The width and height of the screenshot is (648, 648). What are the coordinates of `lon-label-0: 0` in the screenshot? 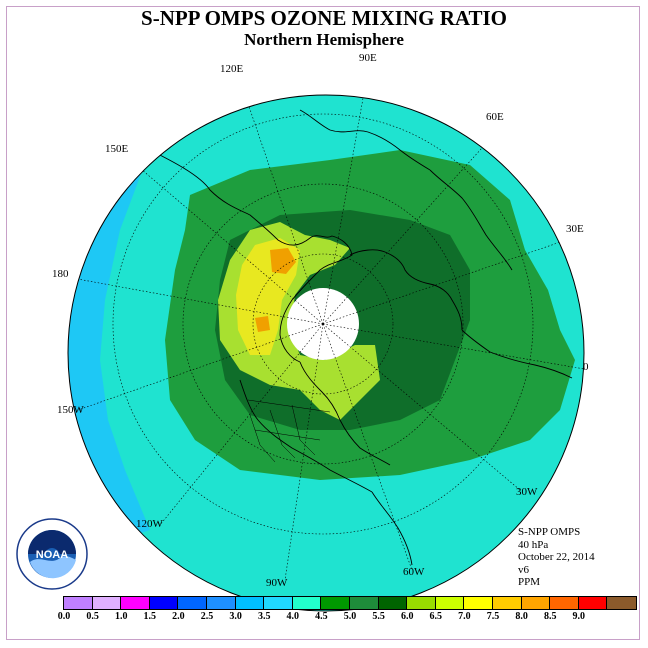 It's located at (586, 367).